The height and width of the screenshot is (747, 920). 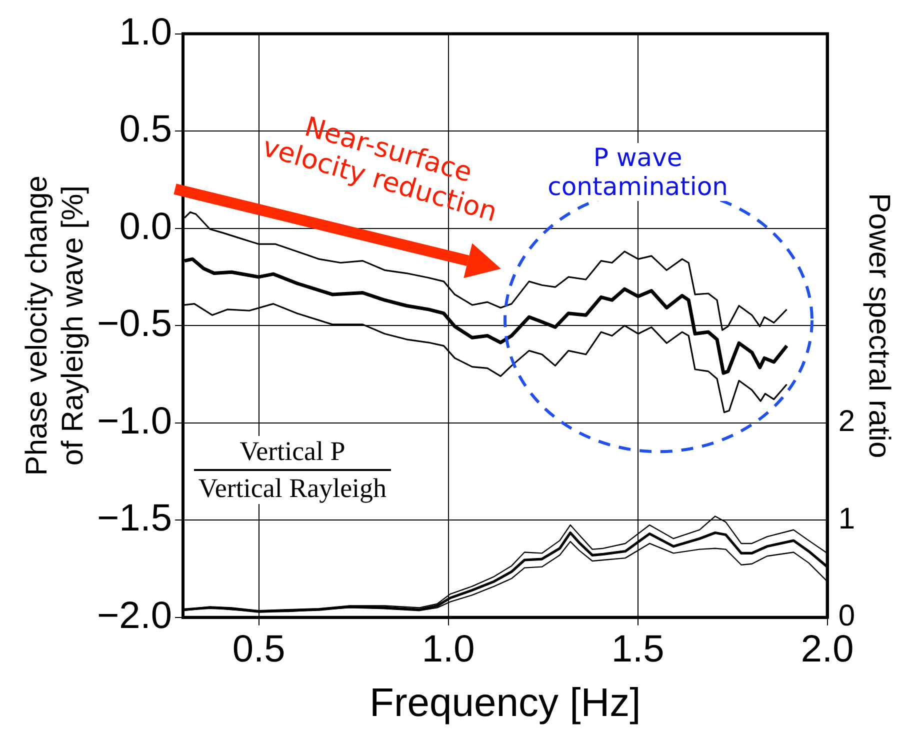 What do you see at coordinates (637, 649) in the screenshot?
I see `x-tick-label: 1.5` at bounding box center [637, 649].